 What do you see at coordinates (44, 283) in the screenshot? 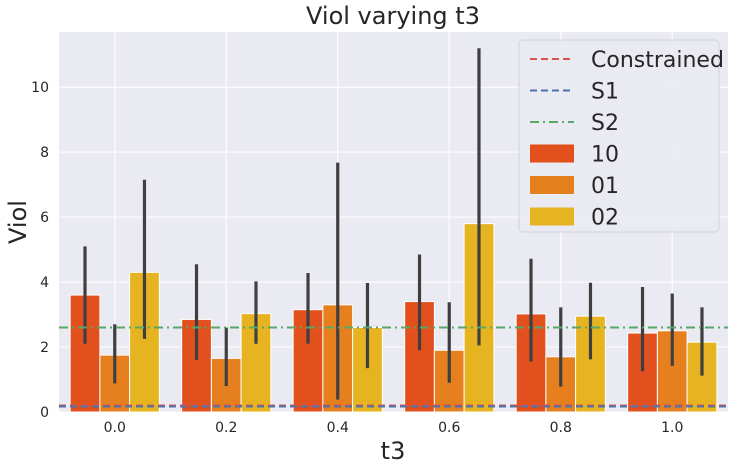
I see `y-tick-label: 4` at bounding box center [44, 283].